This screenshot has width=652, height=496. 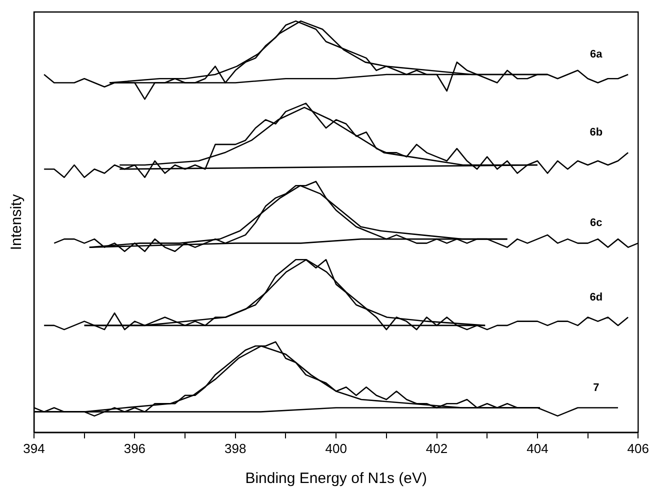 What do you see at coordinates (135, 448) in the screenshot?
I see `x-tick-label: 396` at bounding box center [135, 448].